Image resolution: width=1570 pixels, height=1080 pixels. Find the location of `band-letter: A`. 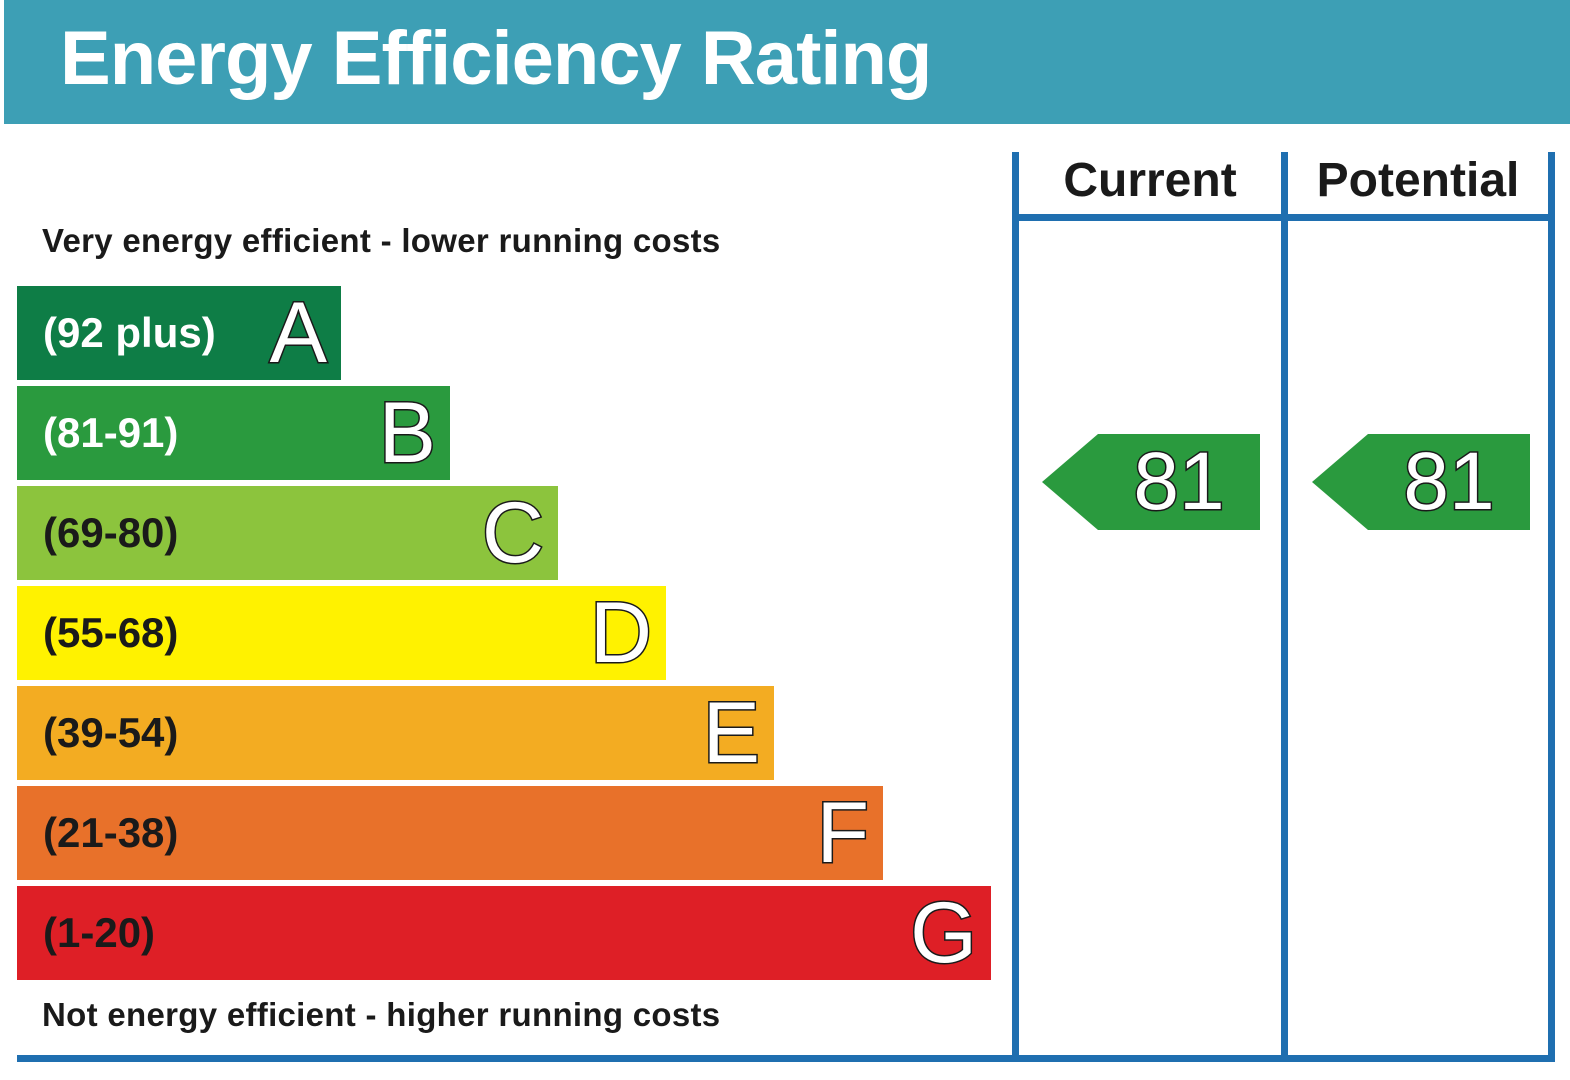

band-letter: A is located at coordinates (298, 333).